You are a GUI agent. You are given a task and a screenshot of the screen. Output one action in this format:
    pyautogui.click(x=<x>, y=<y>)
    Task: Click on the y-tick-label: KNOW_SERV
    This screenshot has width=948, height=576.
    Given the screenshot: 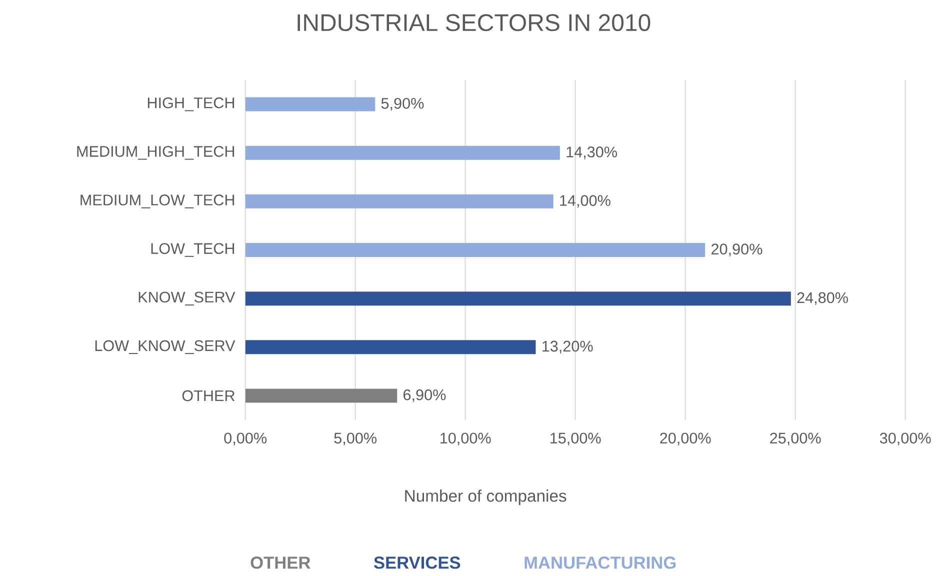 What is the action you would take?
    pyautogui.click(x=187, y=299)
    